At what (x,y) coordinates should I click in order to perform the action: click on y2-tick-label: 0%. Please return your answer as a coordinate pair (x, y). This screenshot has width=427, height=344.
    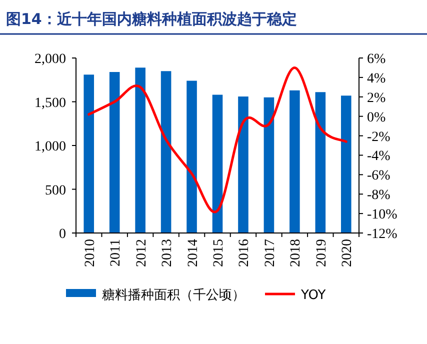
    Looking at the image, I should click on (376, 118).